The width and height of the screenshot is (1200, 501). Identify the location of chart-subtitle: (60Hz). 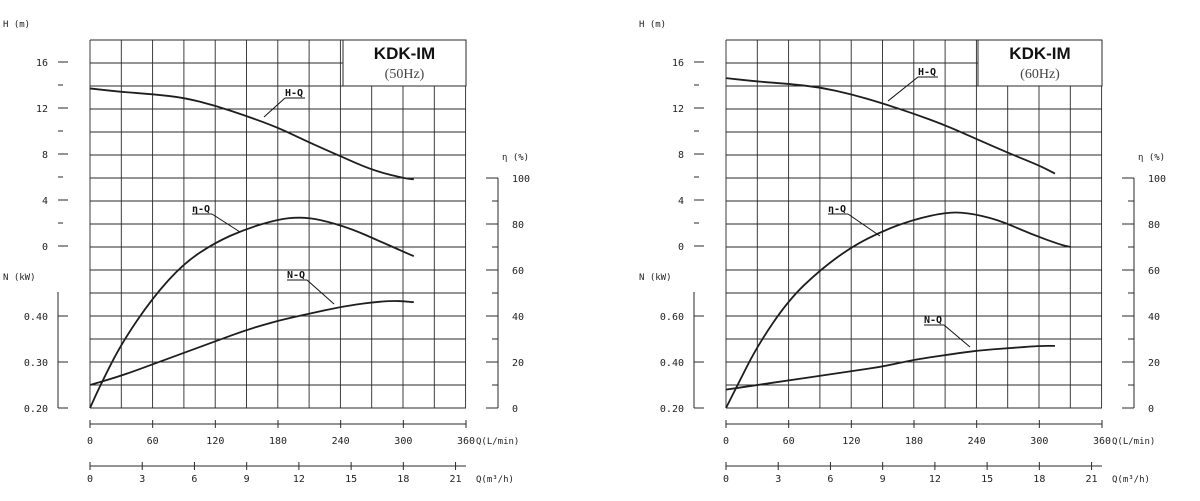
(1040, 74).